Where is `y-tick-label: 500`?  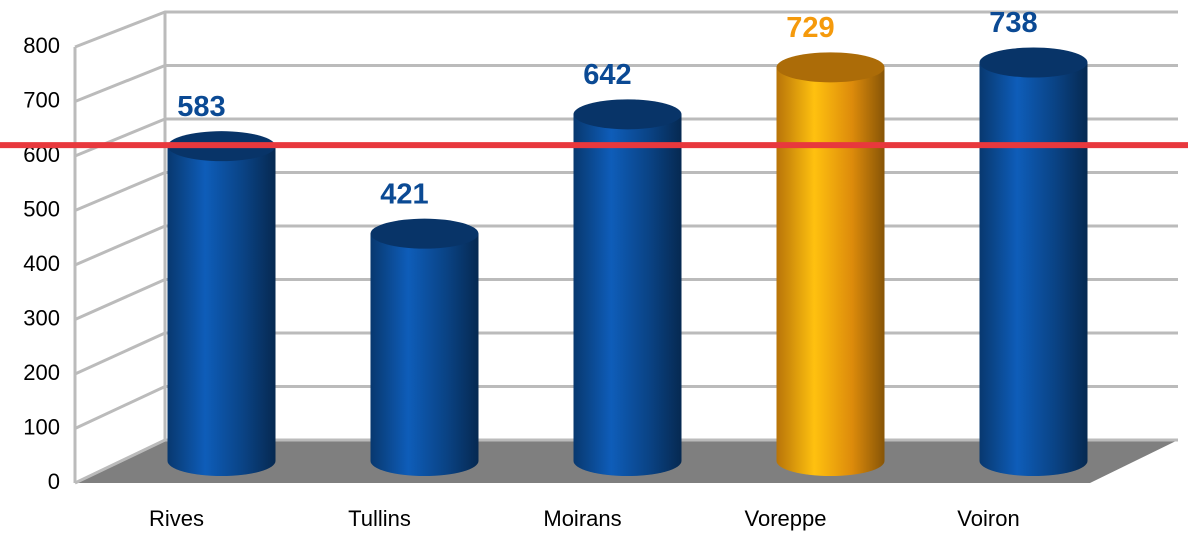
y-tick-label: 500 is located at coordinates (41, 208).